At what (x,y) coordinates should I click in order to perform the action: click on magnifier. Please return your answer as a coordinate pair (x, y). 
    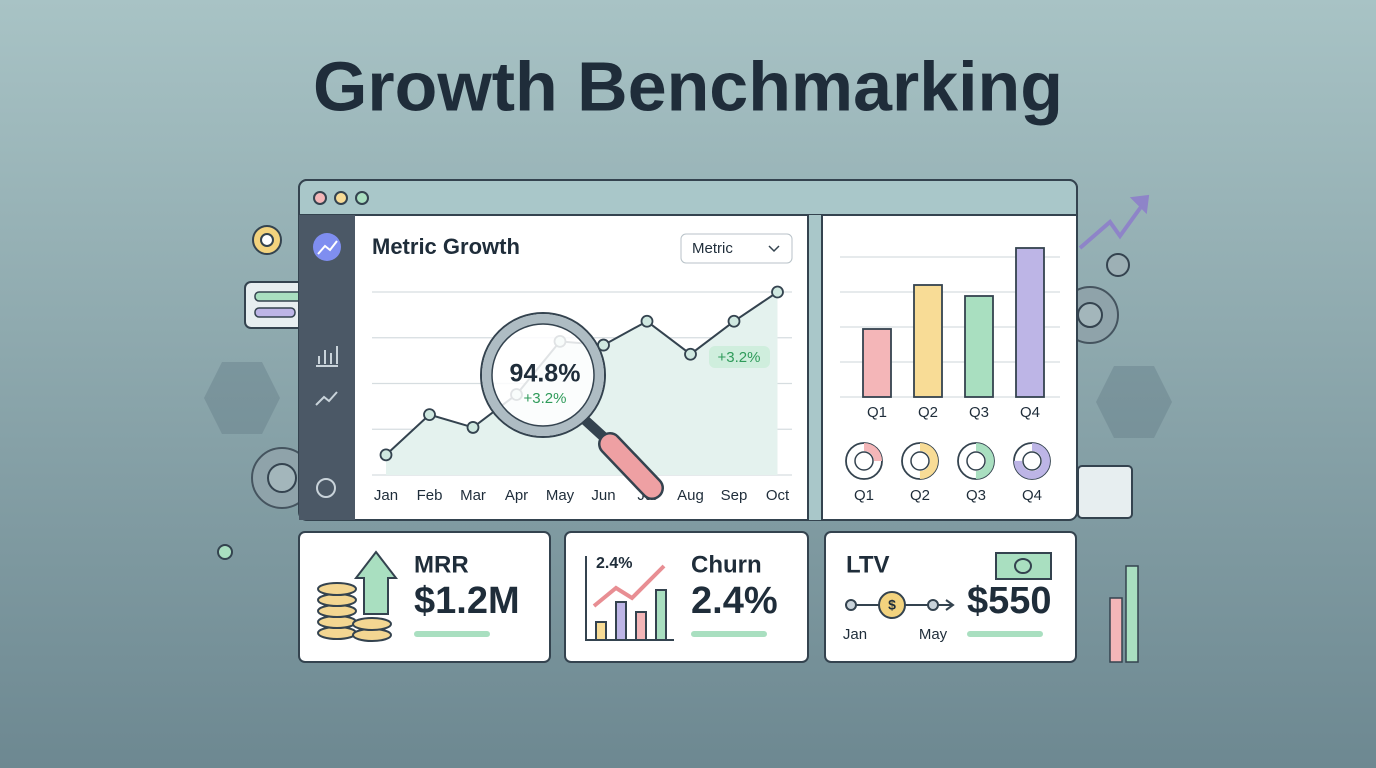
    Looking at the image, I should click on (543, 375).